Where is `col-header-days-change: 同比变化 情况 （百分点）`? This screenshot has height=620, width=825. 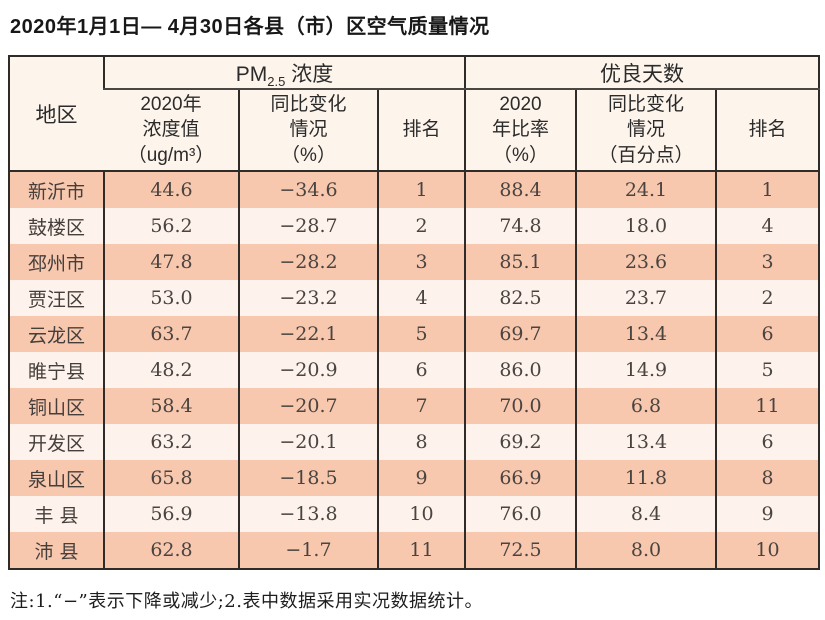
col-header-days-change: 同比变化 情况 （百分点） is located at coordinates (645, 130).